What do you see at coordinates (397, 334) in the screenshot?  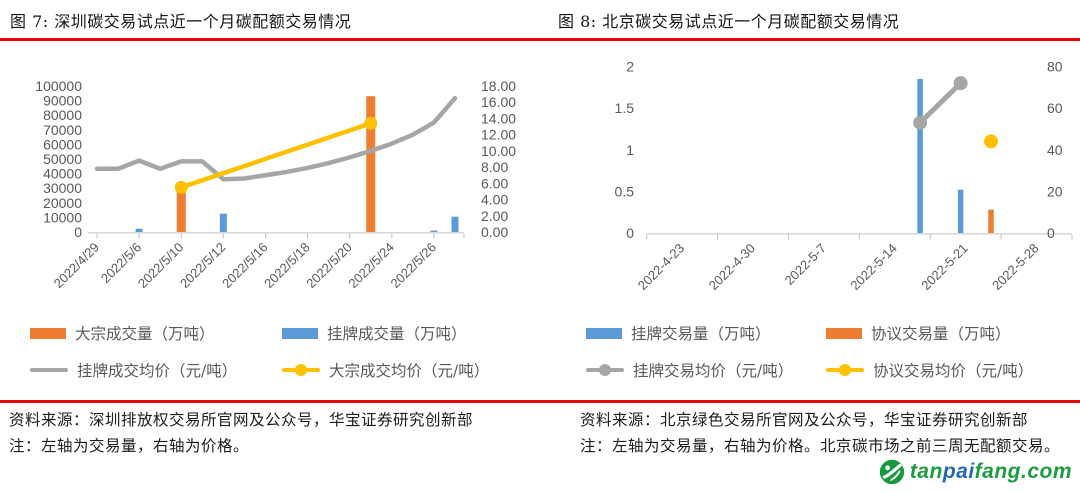 I see `legend-label: 挂牌成交量（万吨）` at bounding box center [397, 334].